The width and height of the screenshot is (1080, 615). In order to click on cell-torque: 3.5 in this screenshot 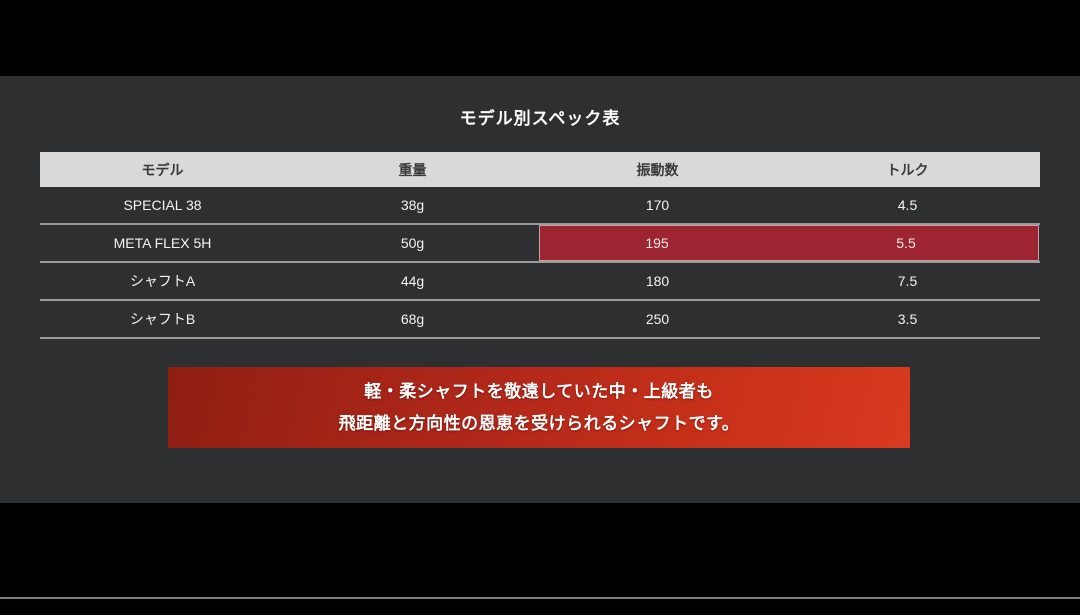, I will do `click(907, 319)`.